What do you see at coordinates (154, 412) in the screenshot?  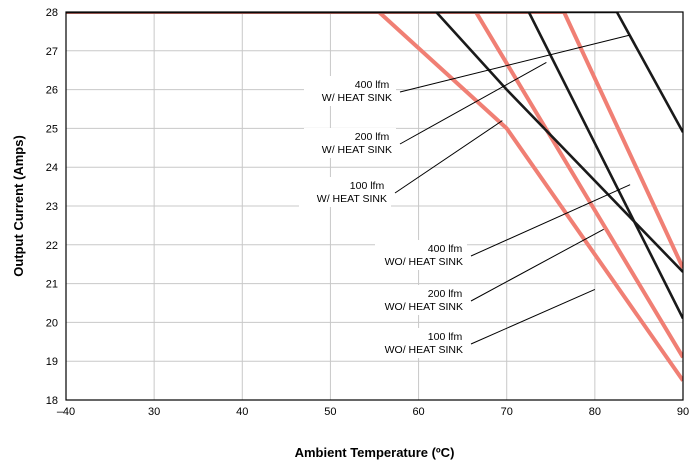 I see `x-tick-label: 30` at bounding box center [154, 412].